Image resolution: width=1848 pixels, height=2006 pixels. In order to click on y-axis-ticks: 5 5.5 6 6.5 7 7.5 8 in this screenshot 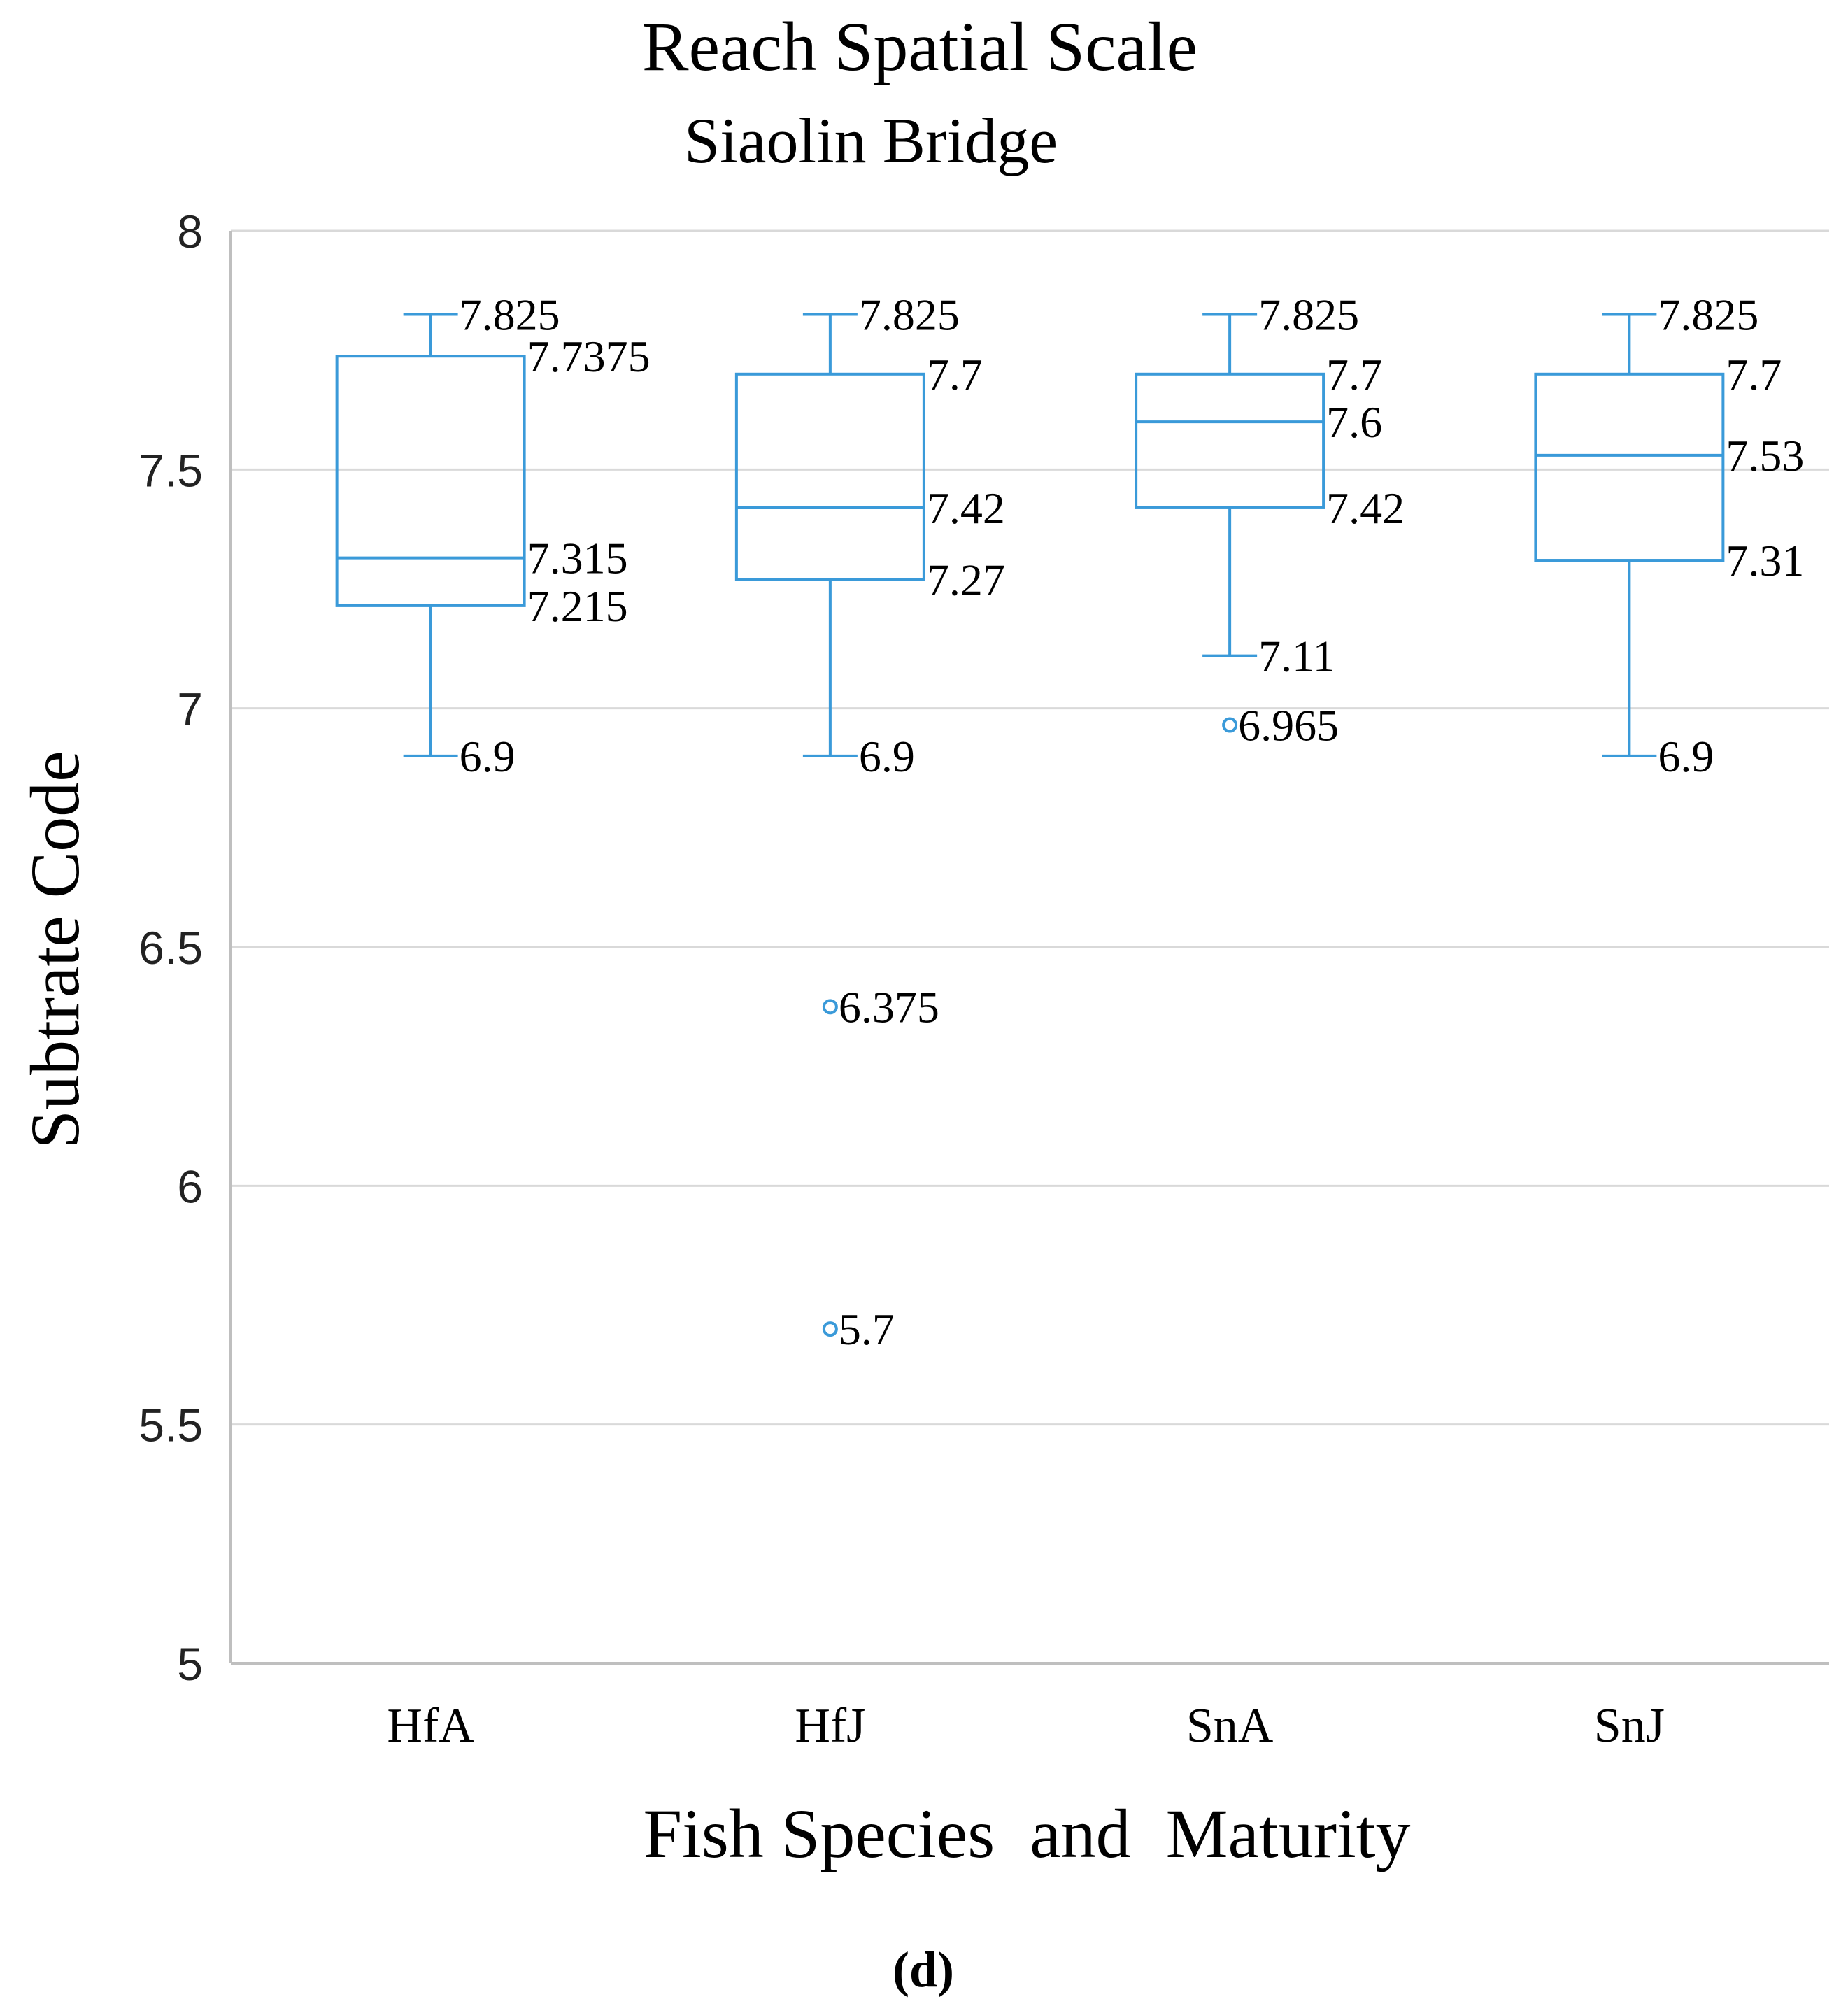, I will do `click(170, 948)`.